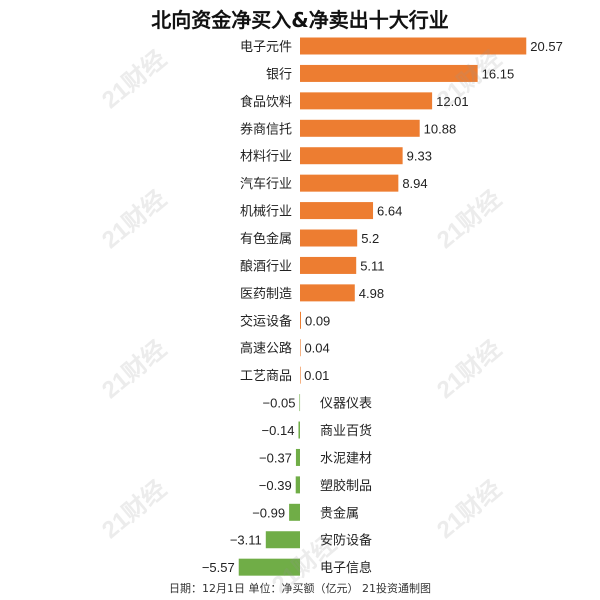  What do you see at coordinates (316, 348) in the screenshot?
I see `value-label: 0.04` at bounding box center [316, 348].